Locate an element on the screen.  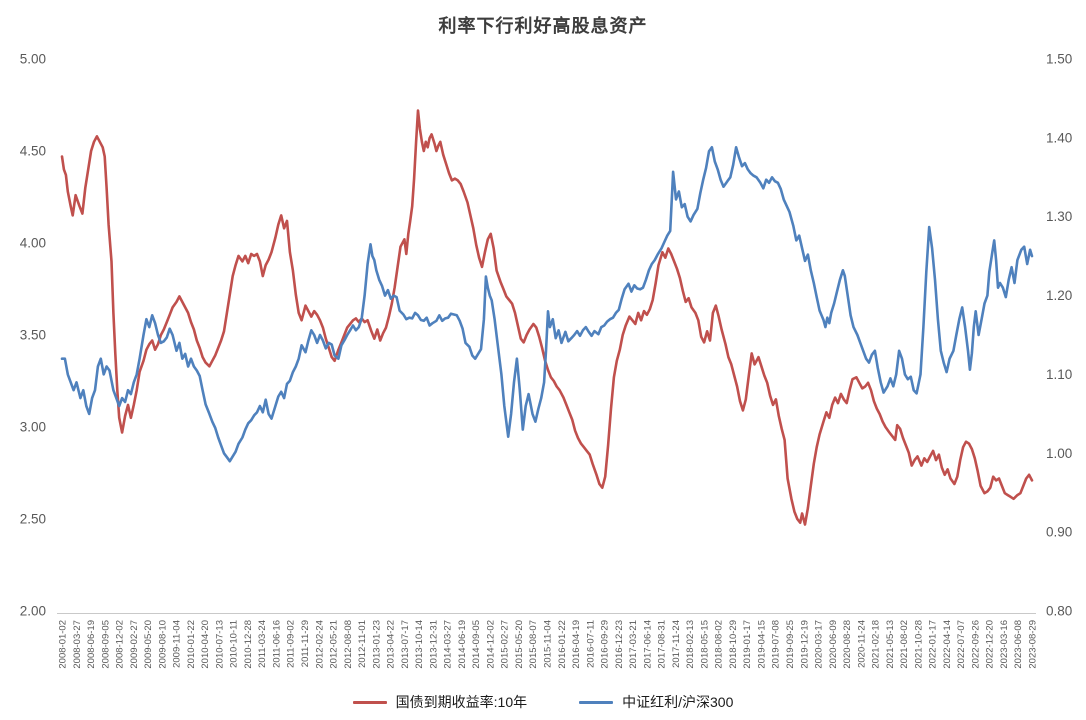
legend-item-bond-yield: 国债到期收益率:10年 is located at coordinates (440, 702).